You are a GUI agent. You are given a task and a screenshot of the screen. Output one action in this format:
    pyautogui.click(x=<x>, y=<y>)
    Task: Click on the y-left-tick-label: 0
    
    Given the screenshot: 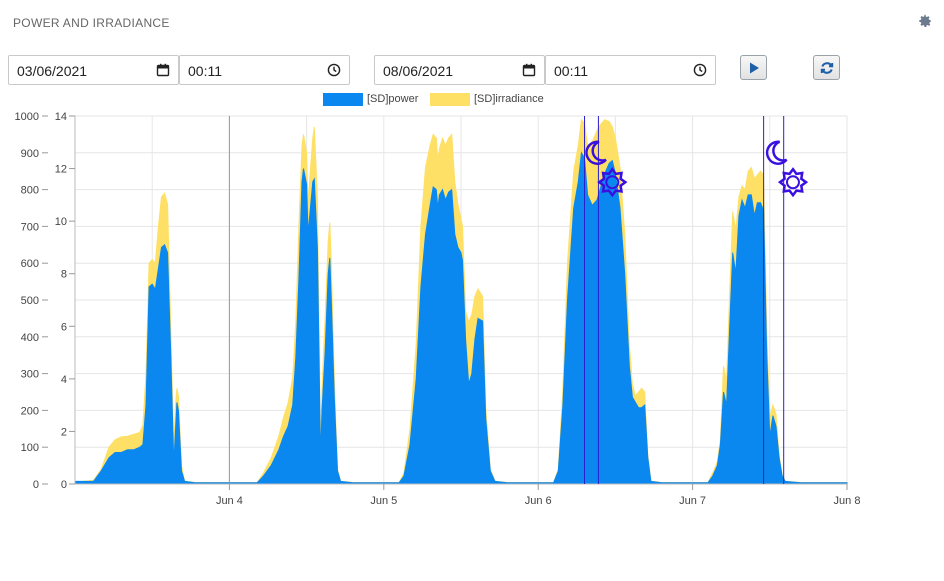 What is the action you would take?
    pyautogui.click(x=36, y=485)
    